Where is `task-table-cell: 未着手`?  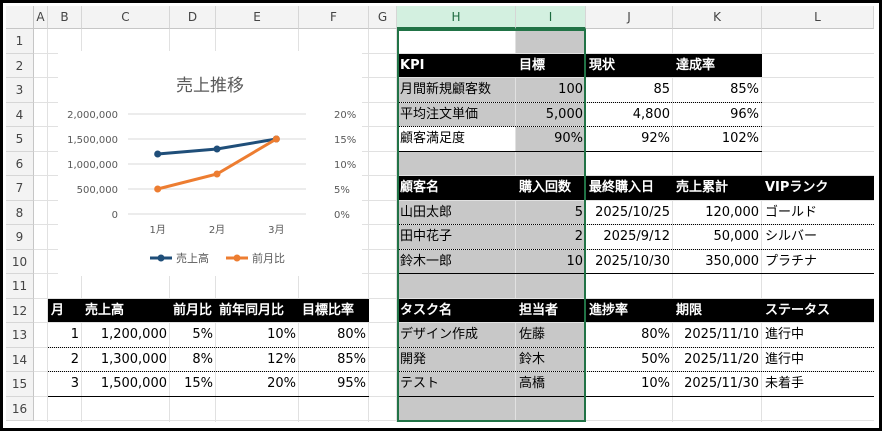 task-table-cell: 未着手 is located at coordinates (785, 383).